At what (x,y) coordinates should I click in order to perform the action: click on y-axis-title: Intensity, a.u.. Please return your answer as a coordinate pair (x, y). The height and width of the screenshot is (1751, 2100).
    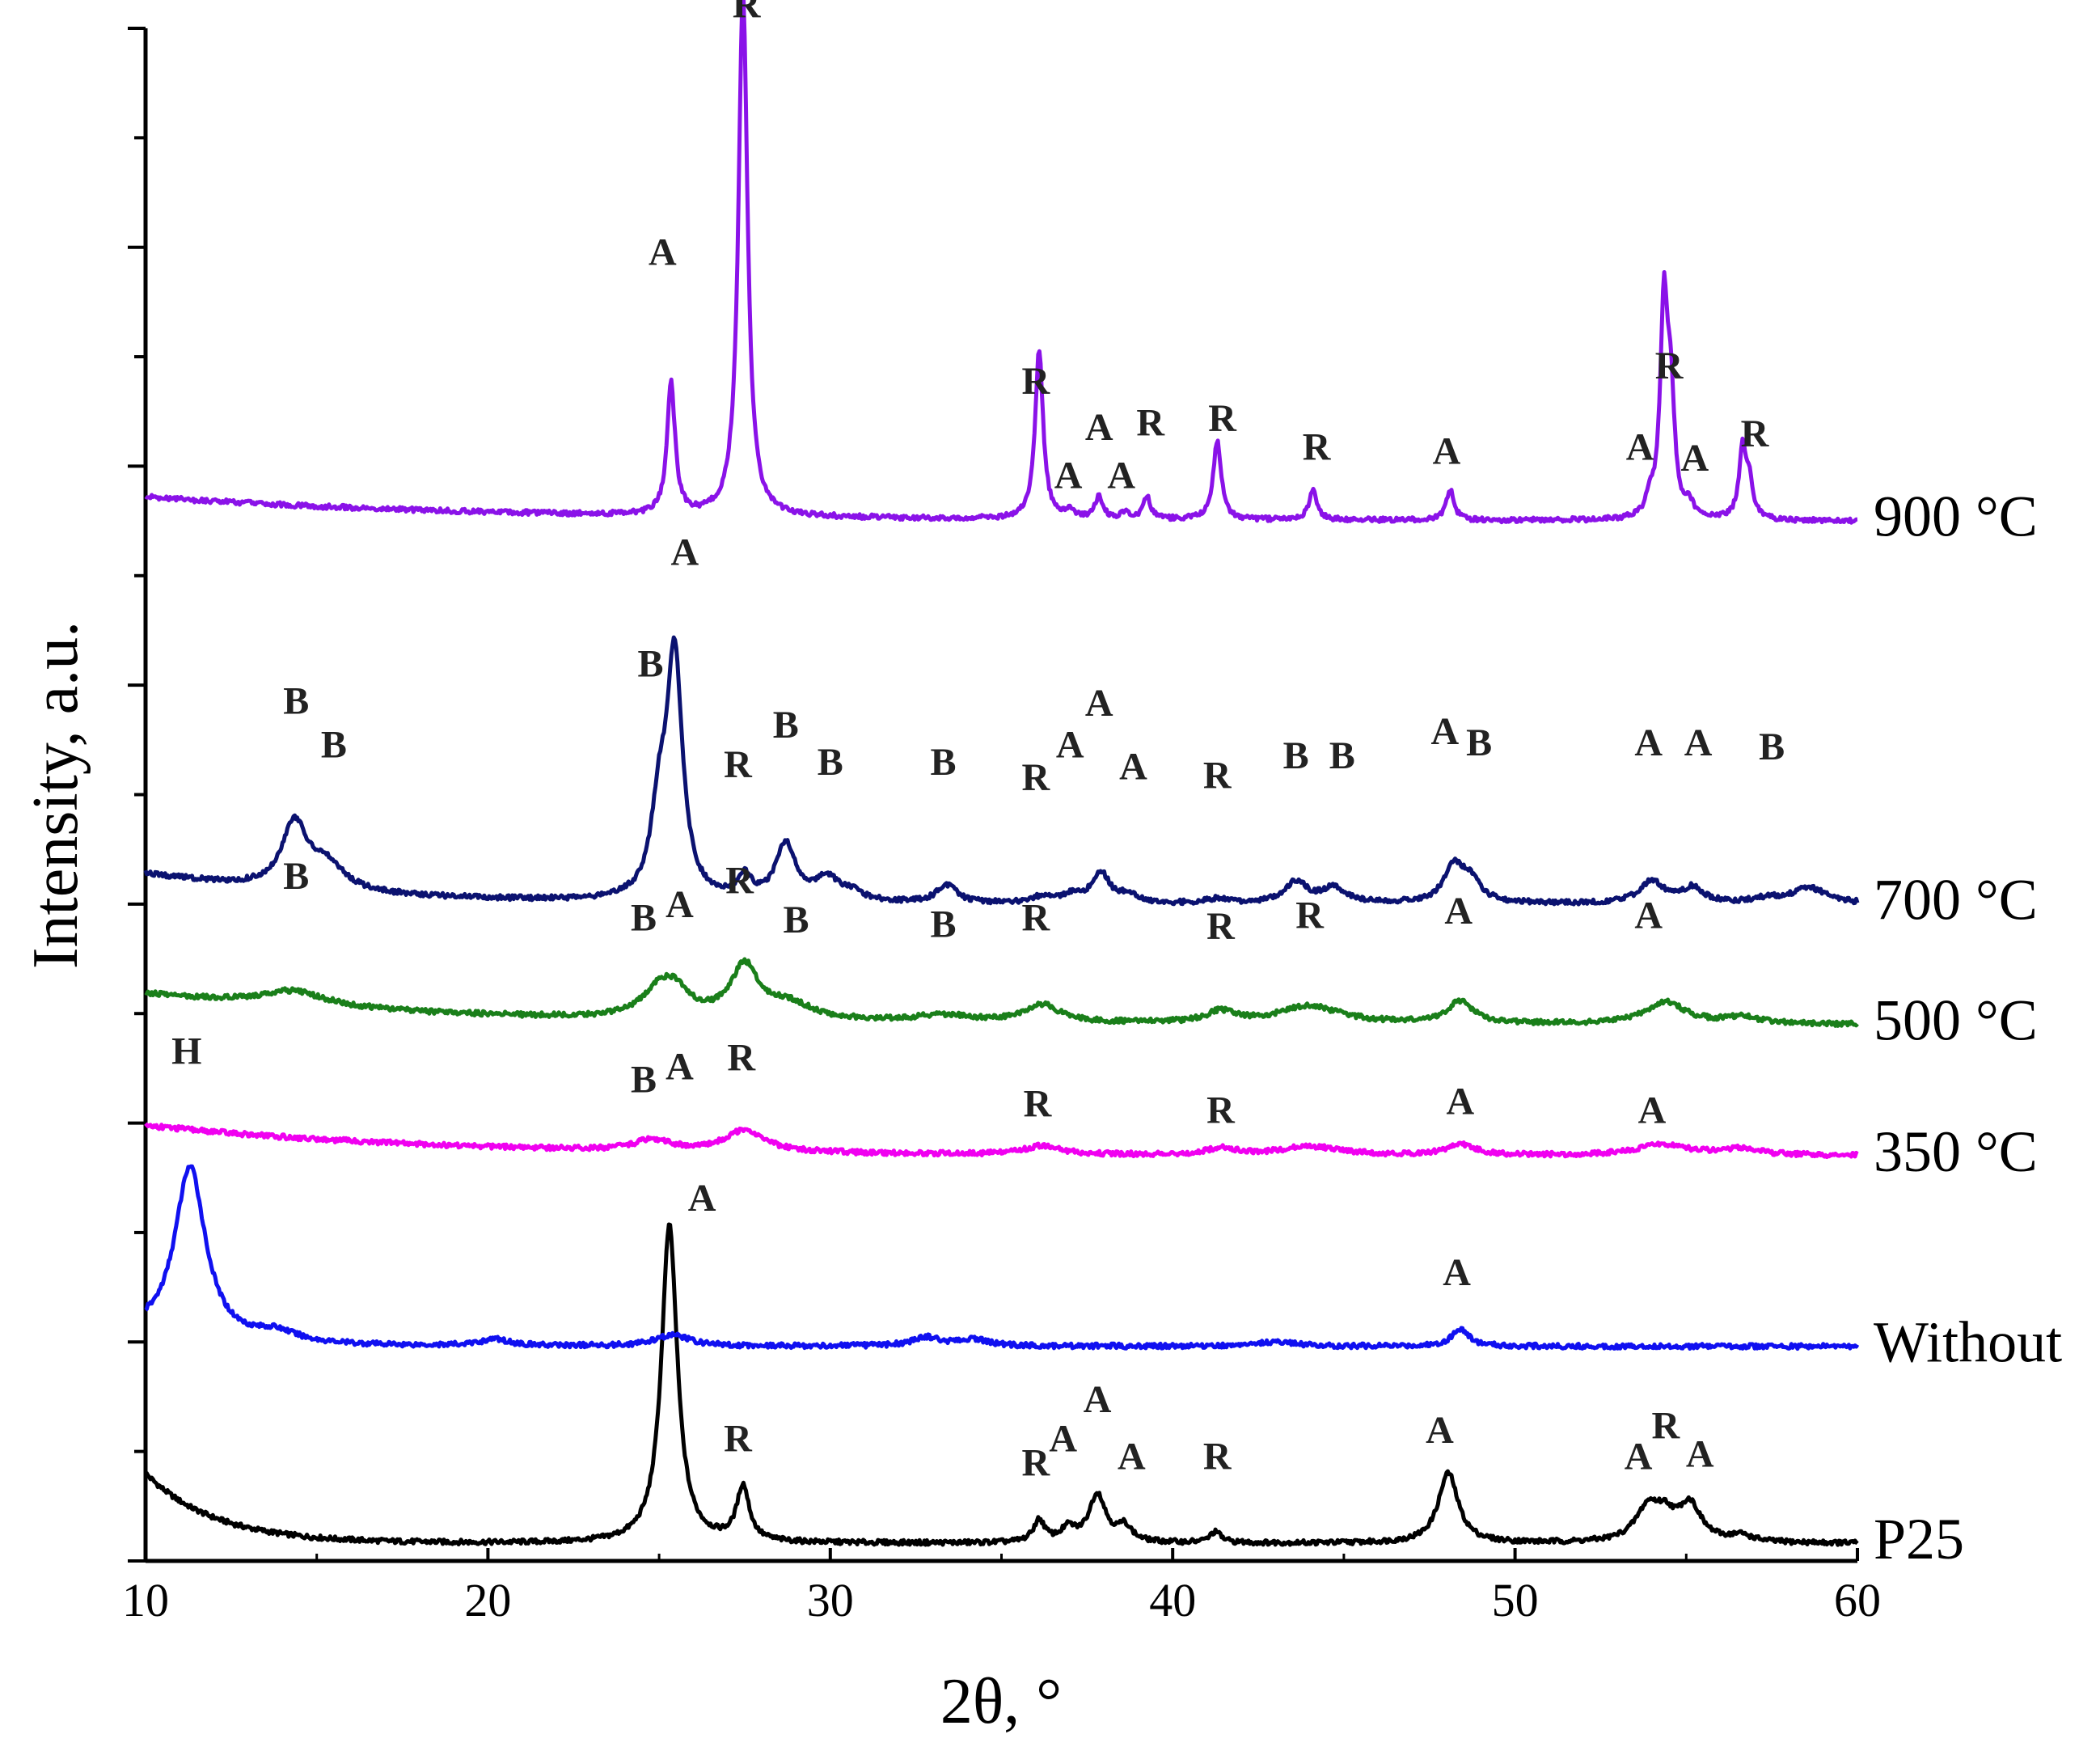
    Looking at the image, I should click on (55, 795).